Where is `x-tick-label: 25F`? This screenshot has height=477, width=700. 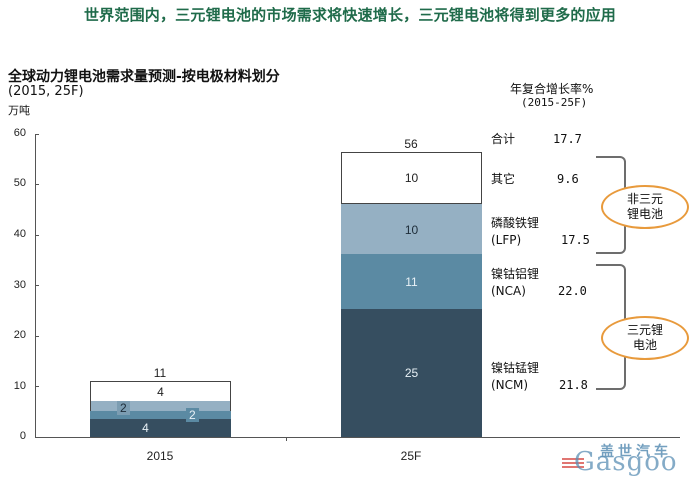 x-tick-label: 25F is located at coordinates (411, 456).